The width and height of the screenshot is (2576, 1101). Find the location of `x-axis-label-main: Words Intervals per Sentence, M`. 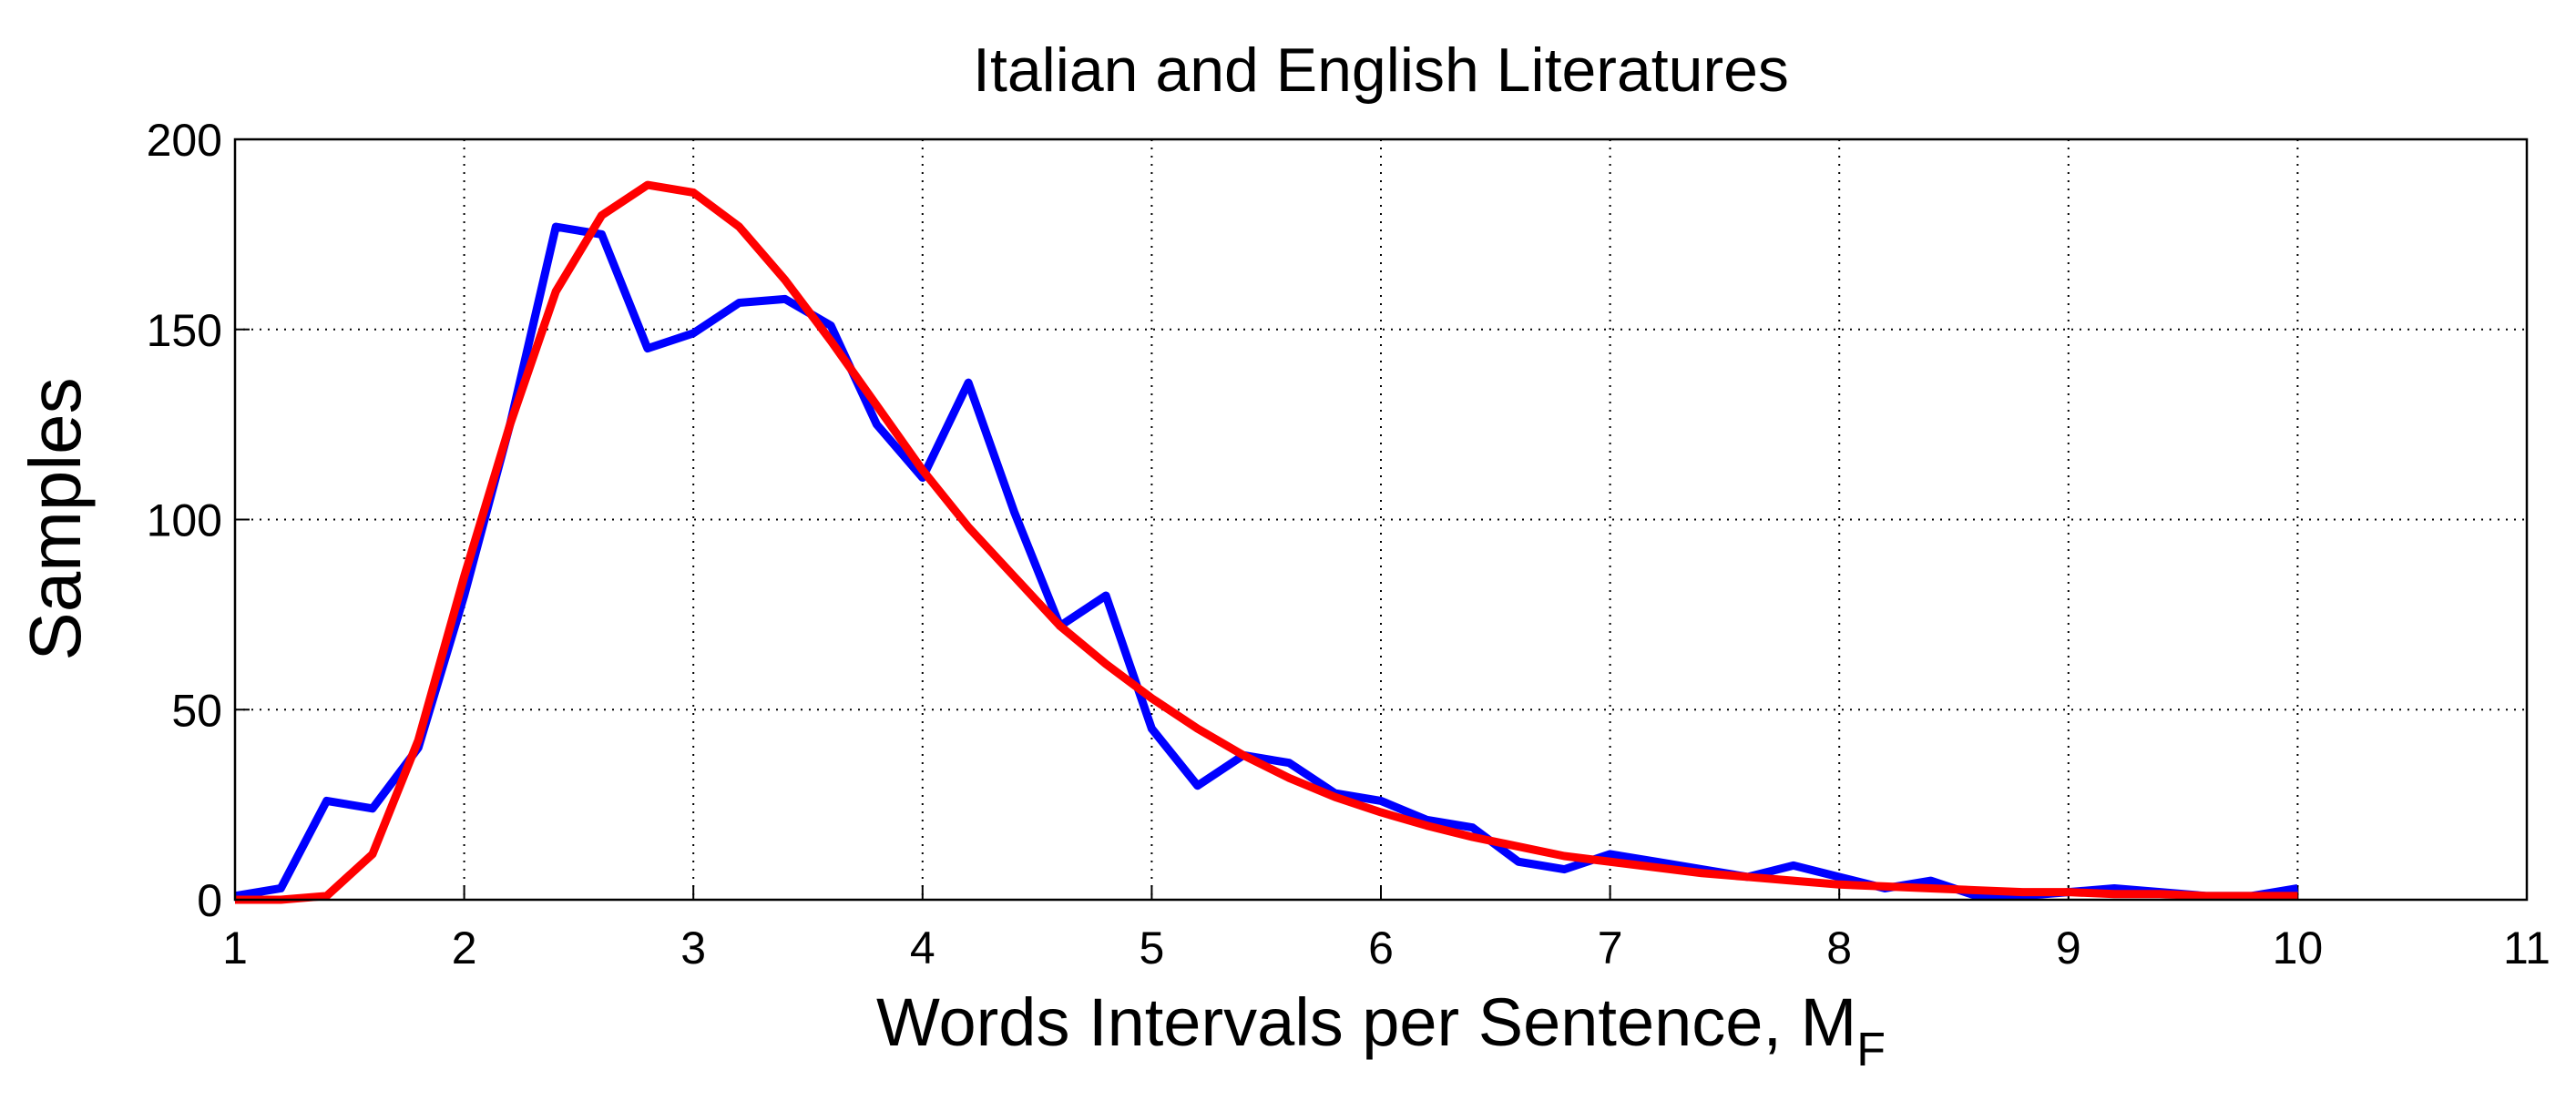

x-axis-label-main: Words Intervals per Sentence, M is located at coordinates (1366, 1022).